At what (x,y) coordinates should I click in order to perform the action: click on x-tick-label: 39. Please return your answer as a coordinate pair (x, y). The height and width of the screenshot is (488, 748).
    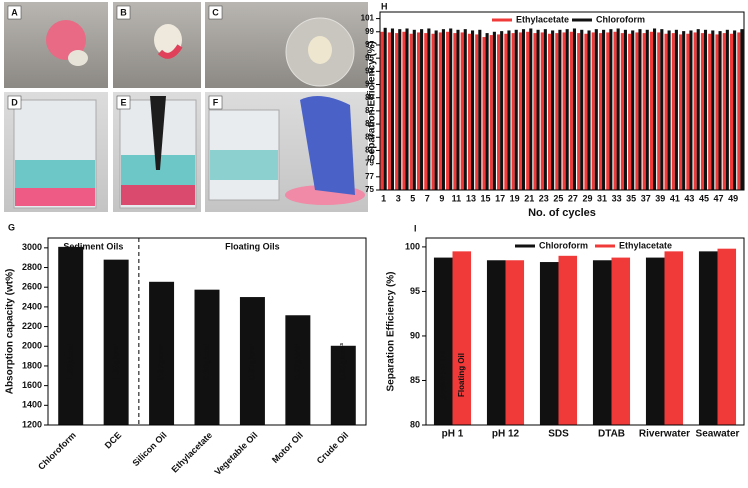
    Looking at the image, I should click on (660, 198).